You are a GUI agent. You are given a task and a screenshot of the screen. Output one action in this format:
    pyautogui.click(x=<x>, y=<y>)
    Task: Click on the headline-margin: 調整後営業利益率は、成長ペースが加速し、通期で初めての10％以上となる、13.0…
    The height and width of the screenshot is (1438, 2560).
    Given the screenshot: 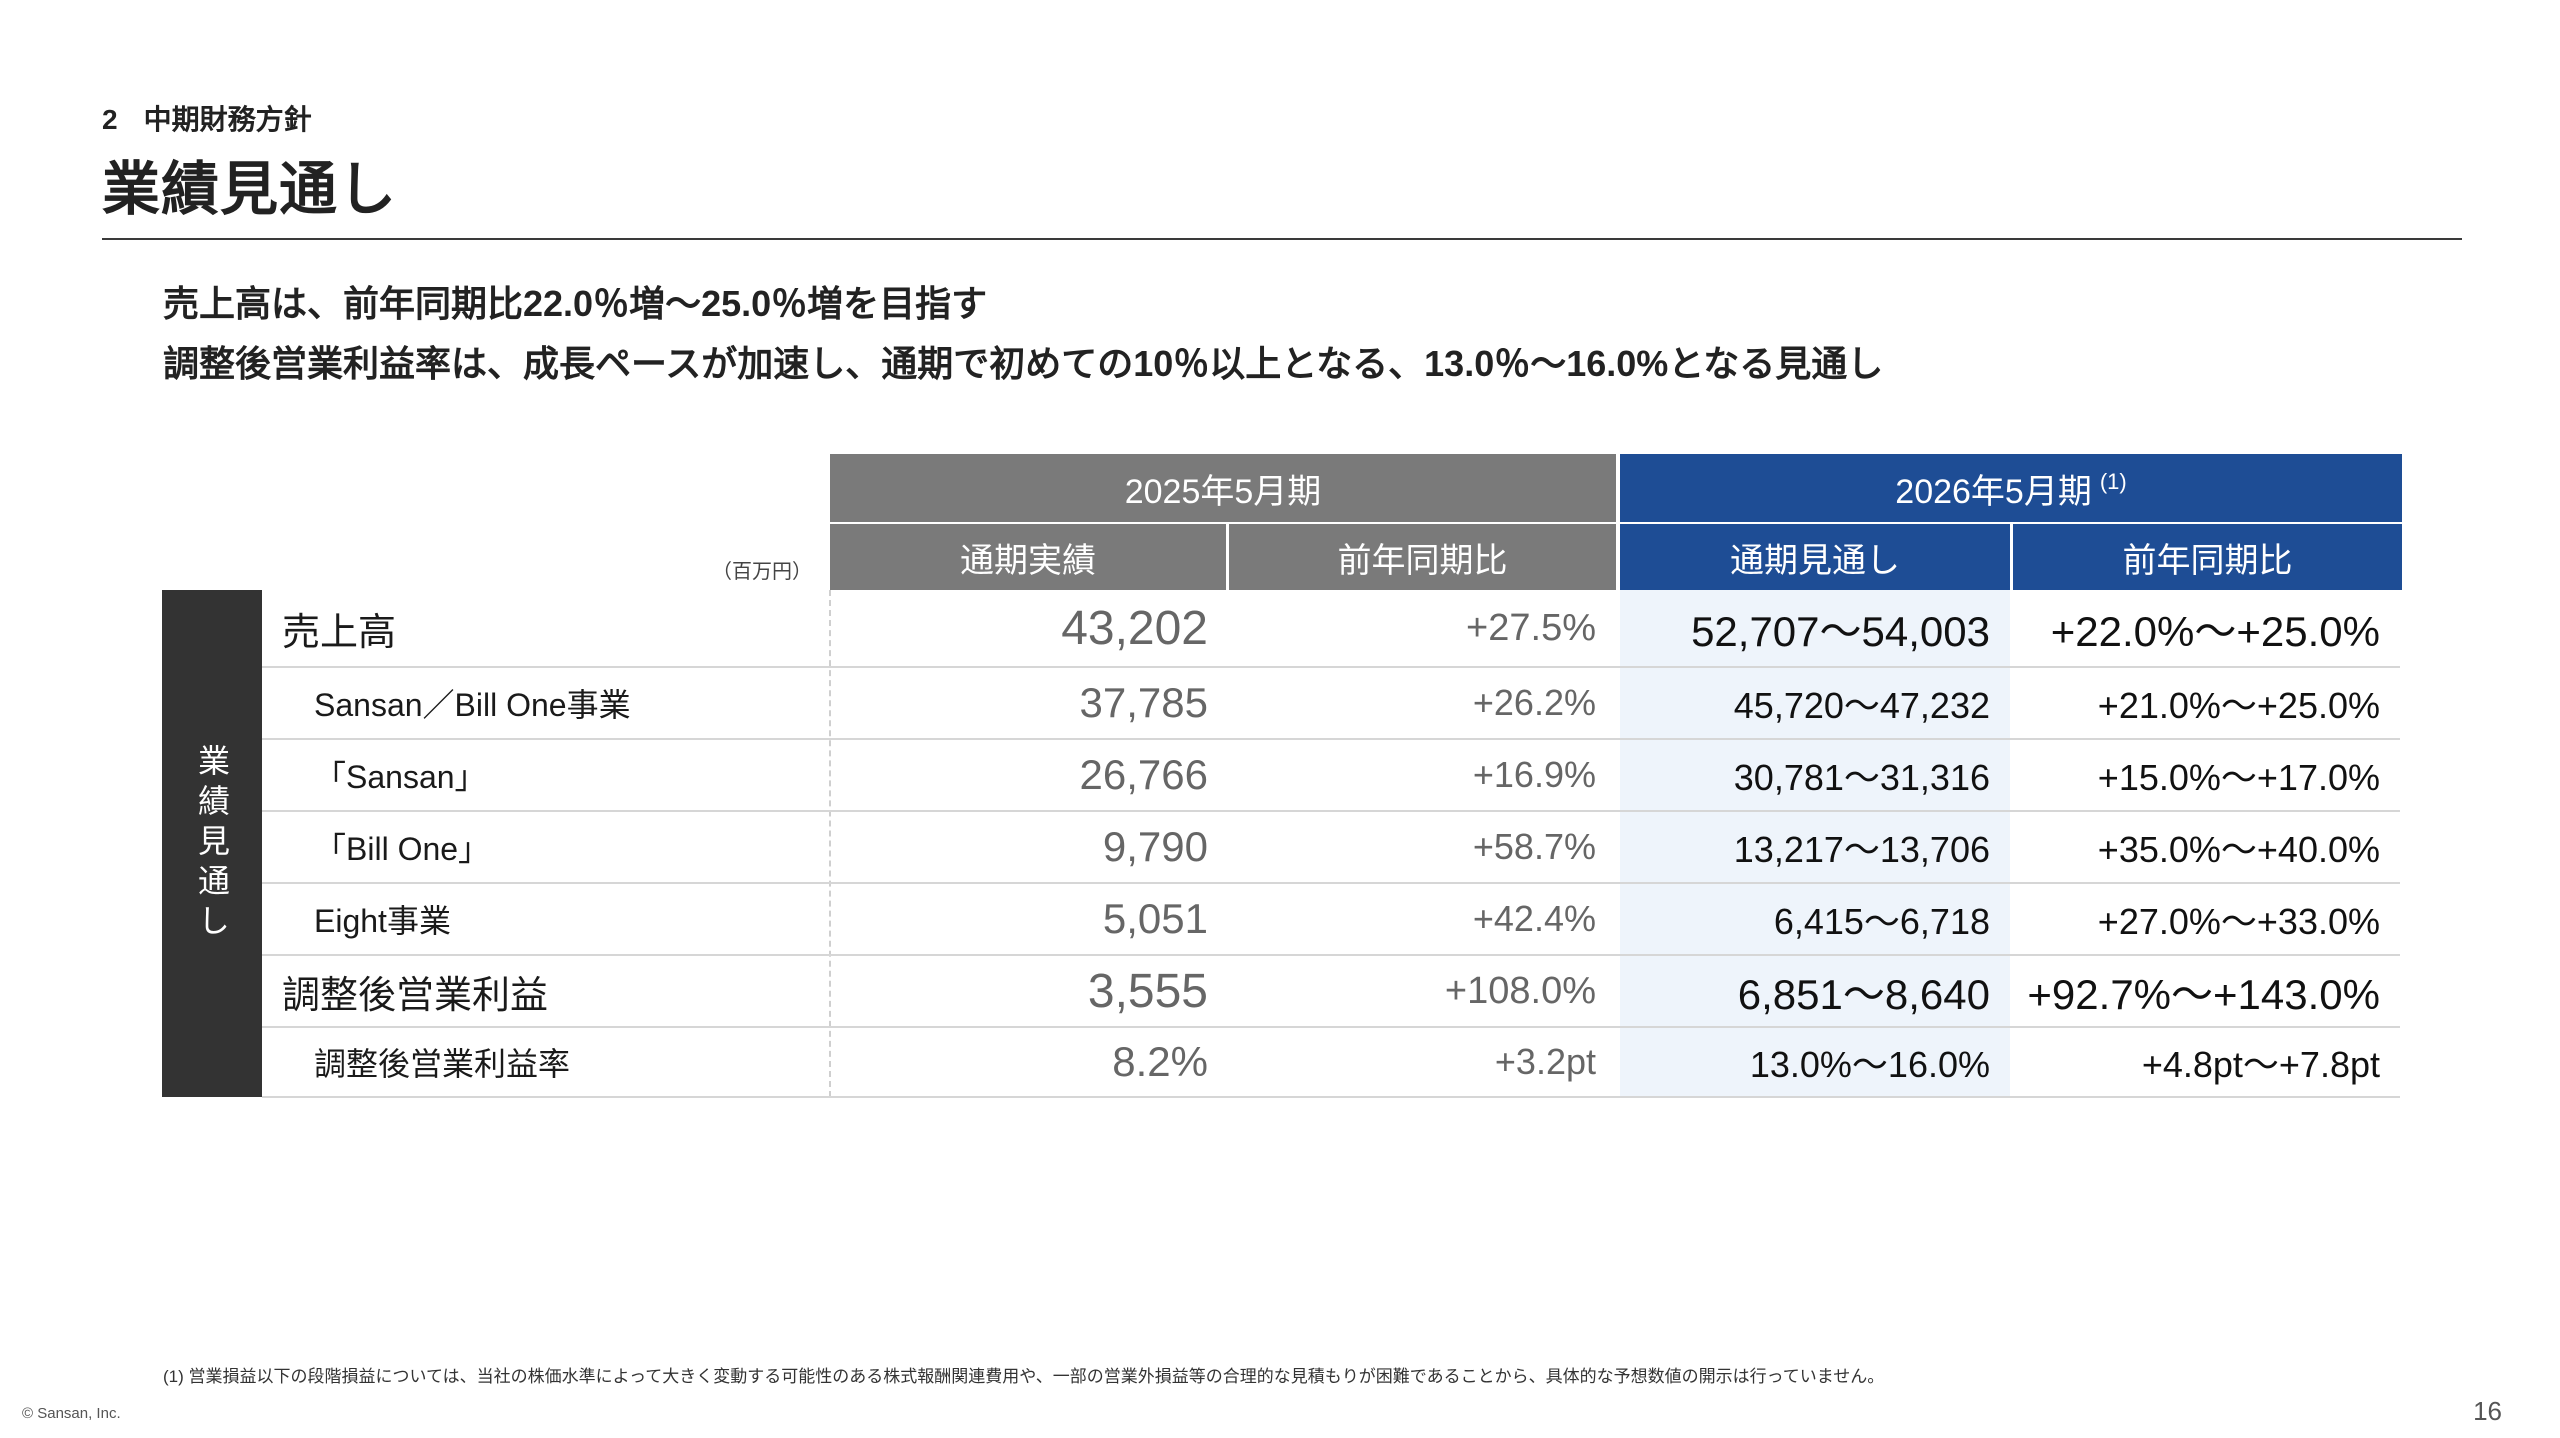 What is the action you would take?
    pyautogui.click(x=1023, y=363)
    